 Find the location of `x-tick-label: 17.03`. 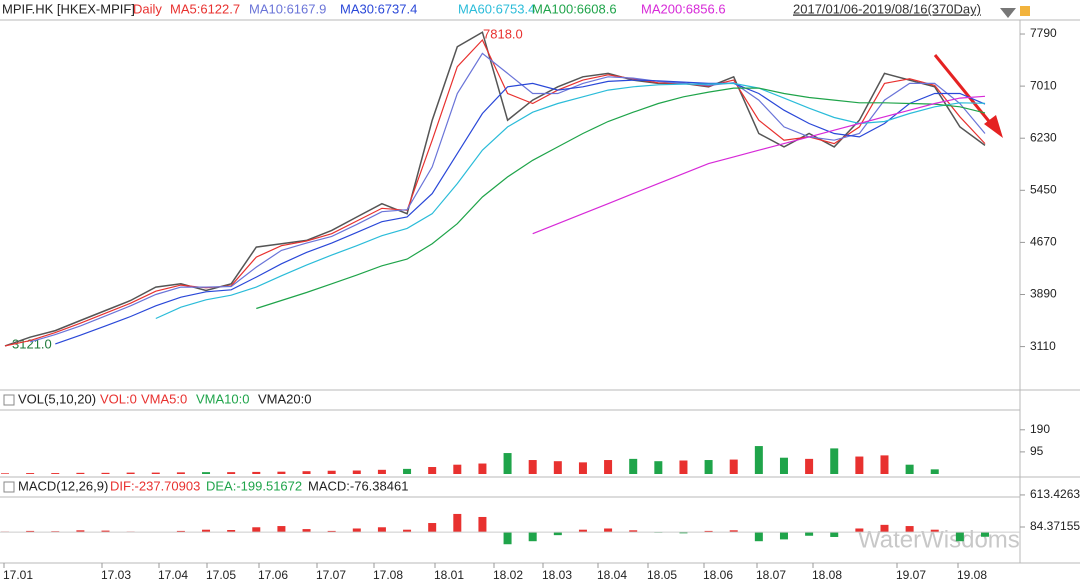

x-tick-label: 17.03 is located at coordinates (116, 575).